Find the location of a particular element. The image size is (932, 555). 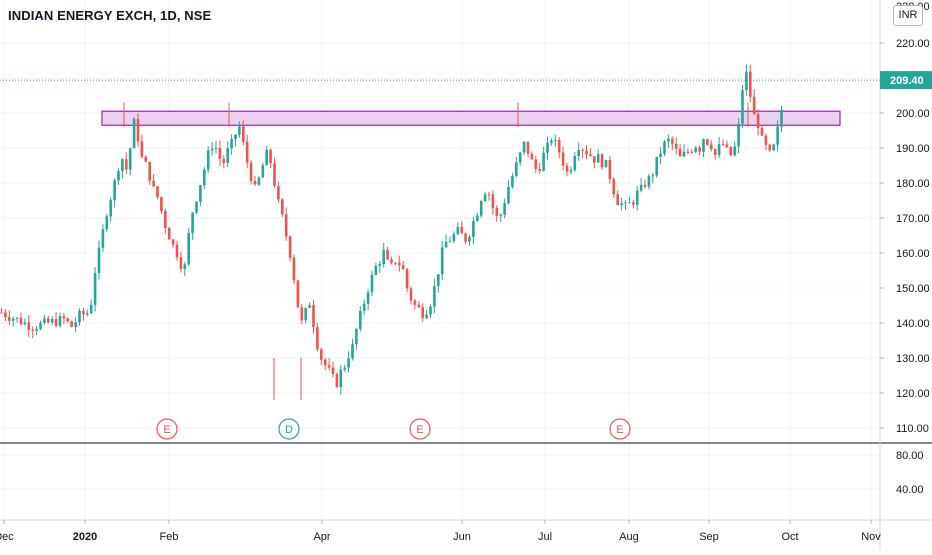

event-marker-circle is located at coordinates (289, 429).